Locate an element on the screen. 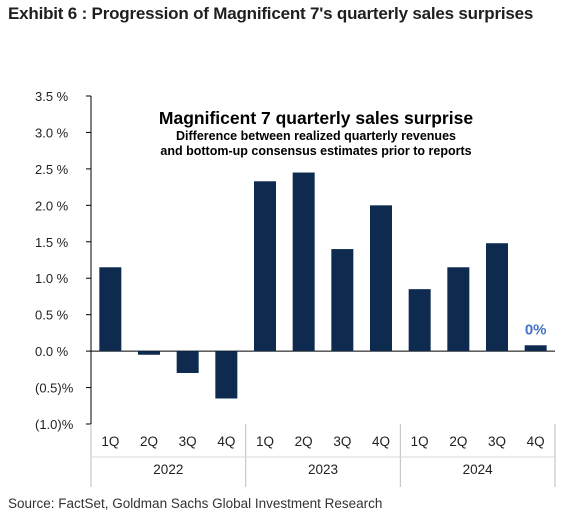  y-tick-label: 3.0 % is located at coordinates (52, 132).